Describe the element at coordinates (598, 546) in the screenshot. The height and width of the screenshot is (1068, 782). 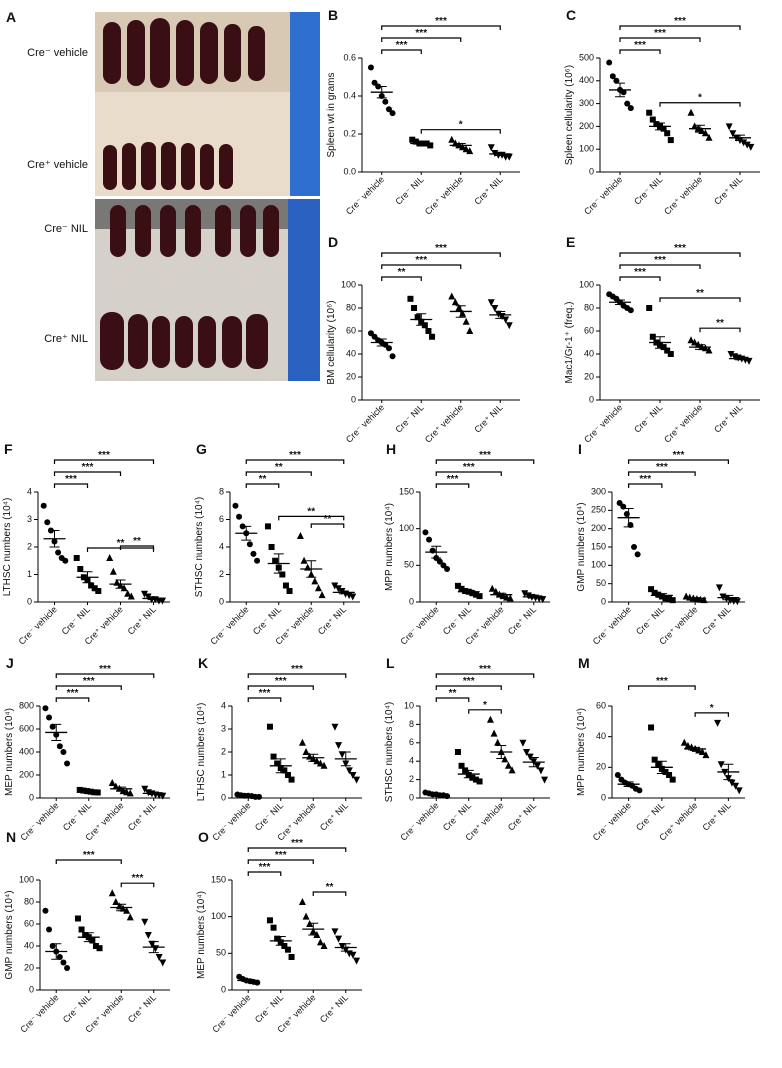
I see `y-tick-label: 150` at that location.